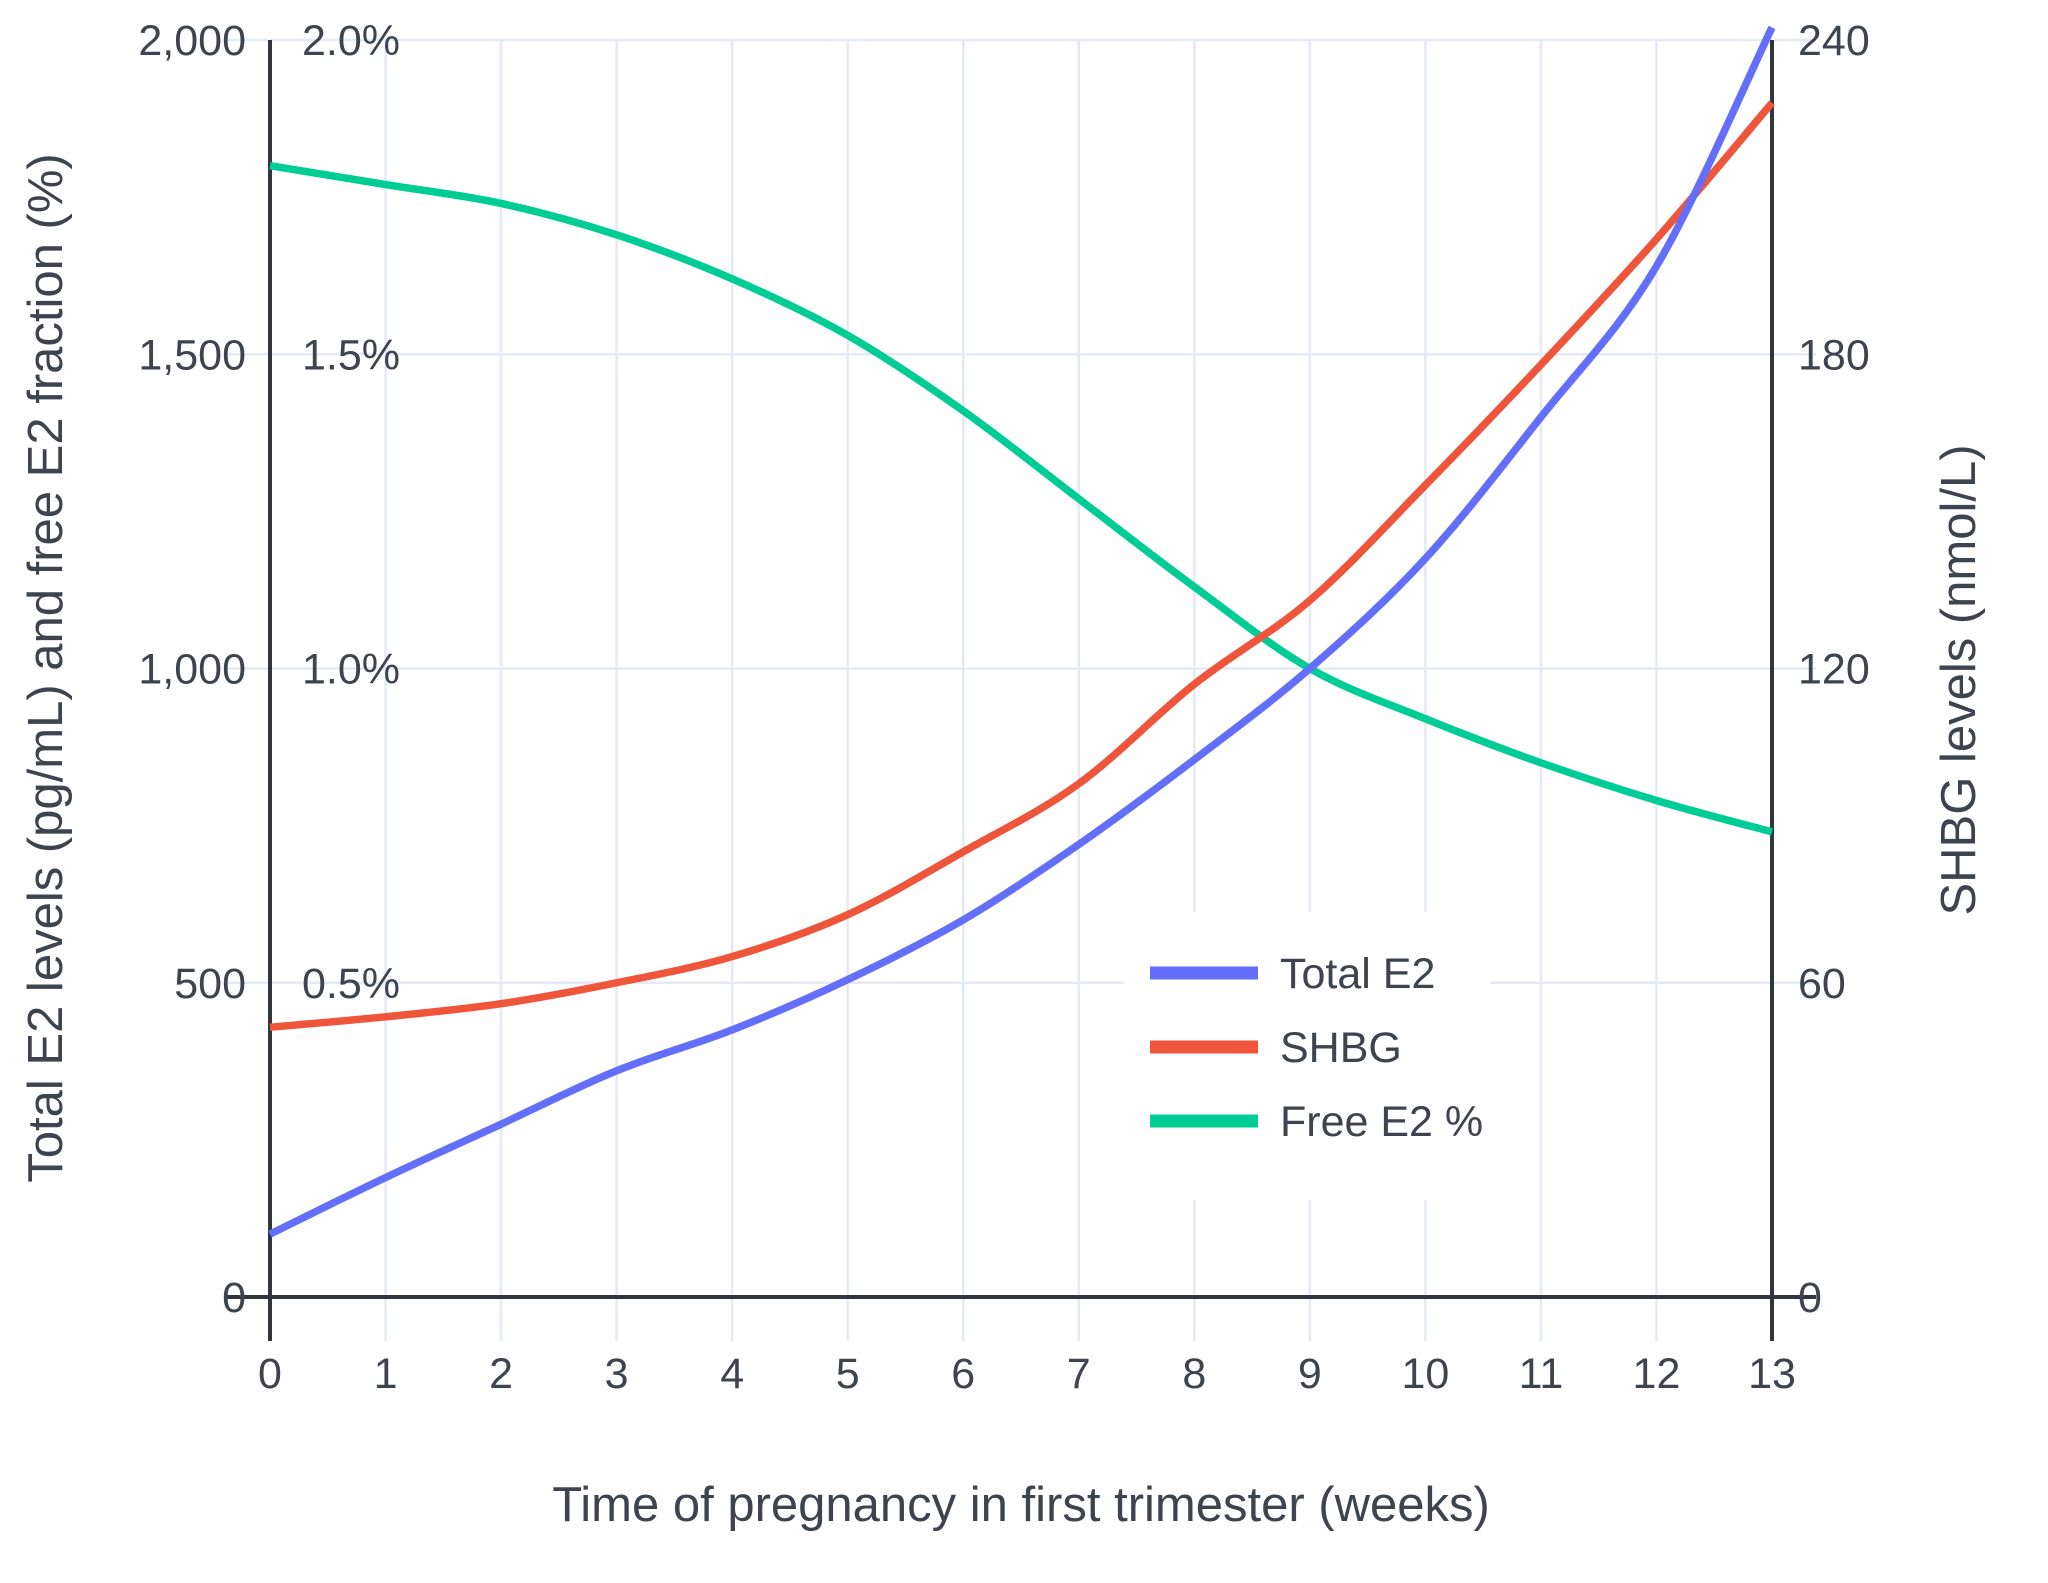 The image size is (2048, 1583). I want to click on right-y-axis-title: SHBG levels (nmol/L), so click(1959, 679).